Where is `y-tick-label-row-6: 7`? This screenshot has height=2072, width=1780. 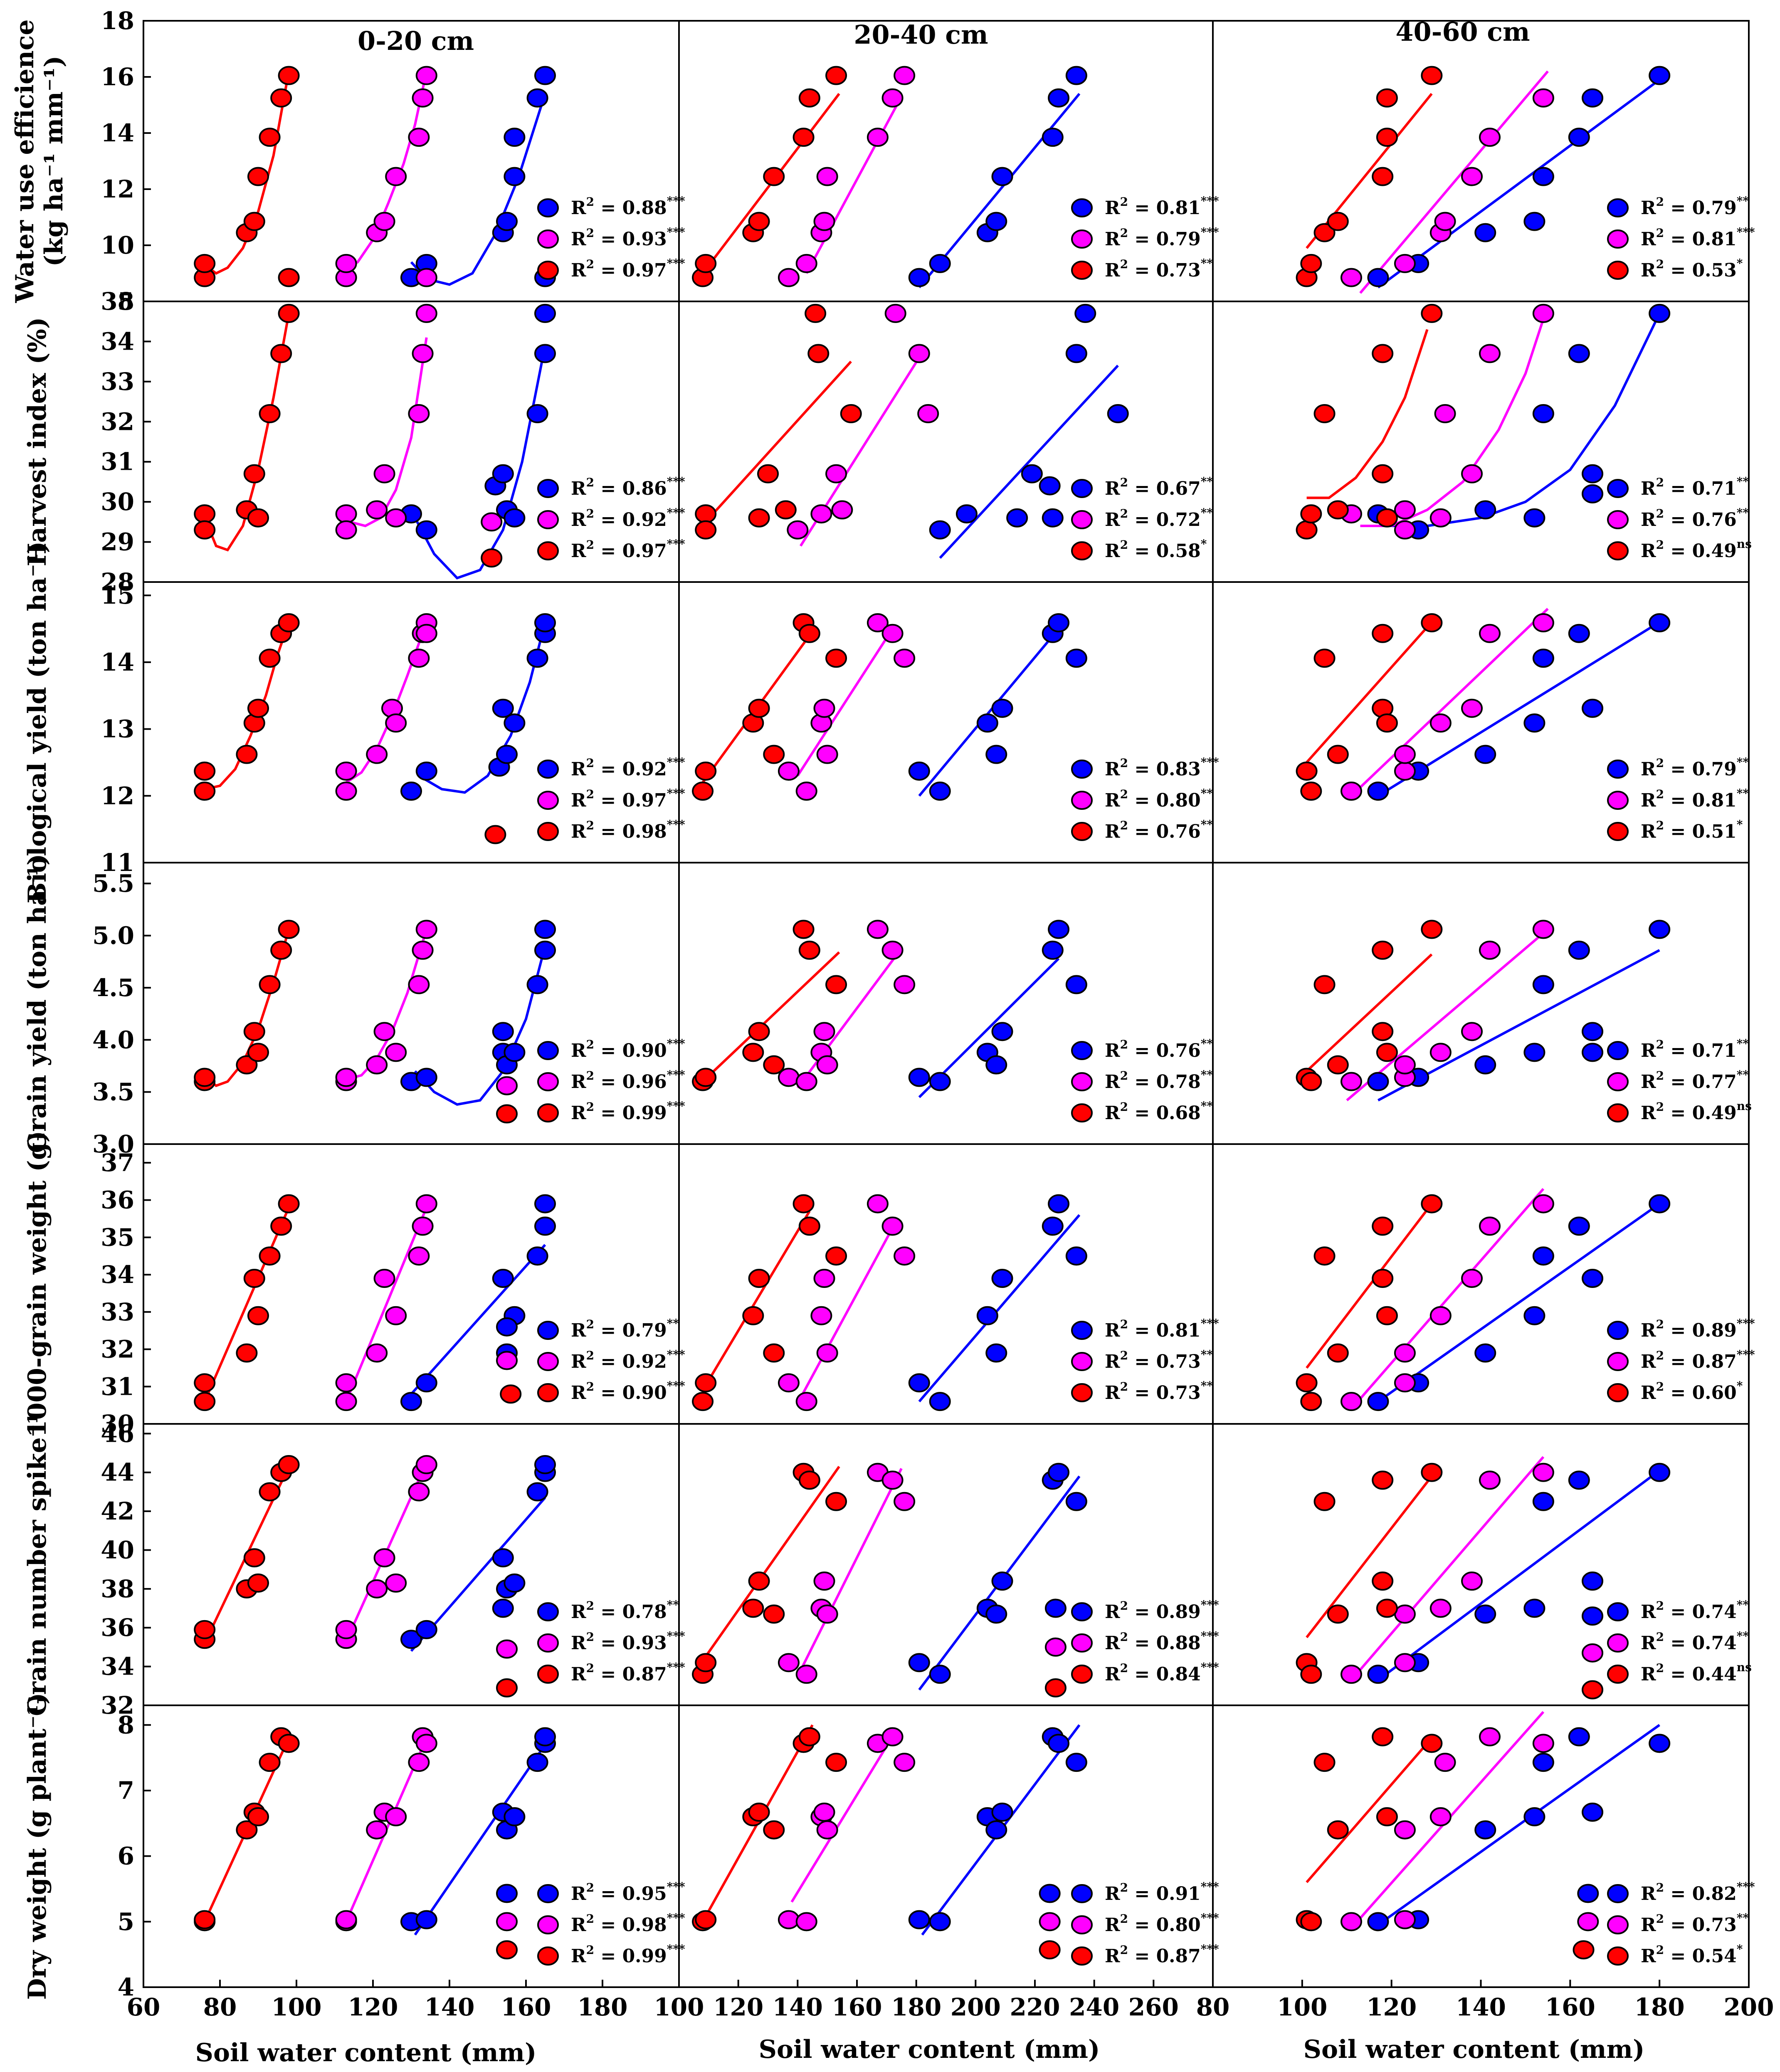 y-tick-label-row-6: 7 is located at coordinates (126, 1790).